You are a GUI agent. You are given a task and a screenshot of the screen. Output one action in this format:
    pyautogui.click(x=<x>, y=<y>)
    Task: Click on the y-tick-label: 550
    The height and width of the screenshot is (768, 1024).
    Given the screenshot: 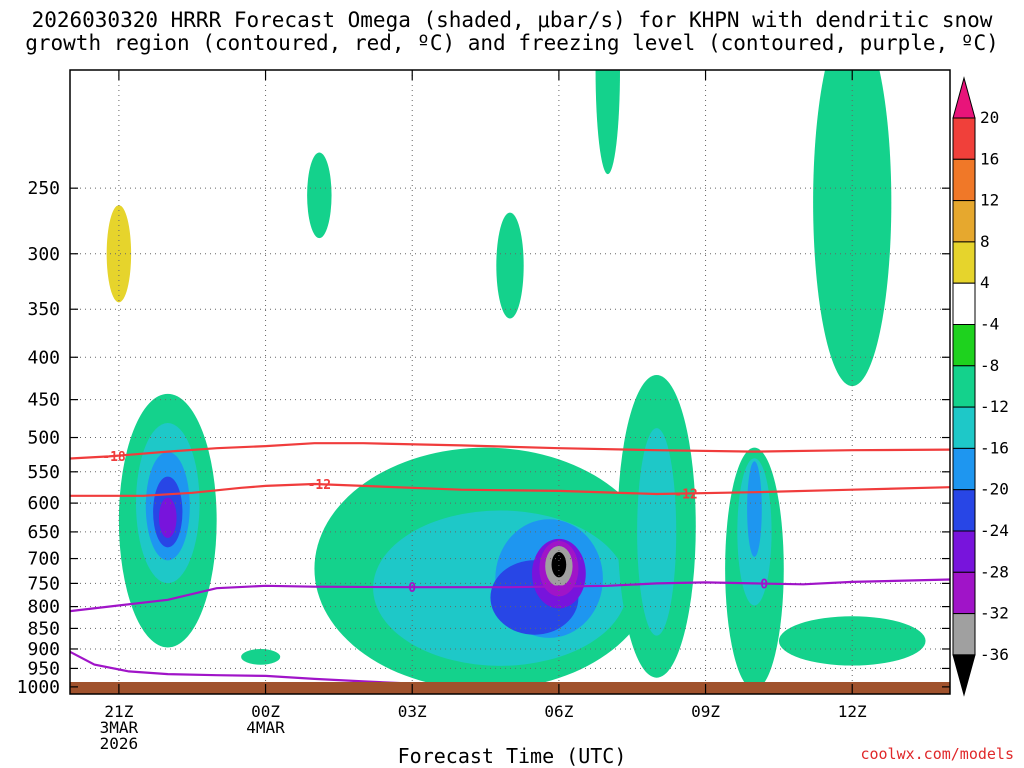 What is the action you would take?
    pyautogui.click(x=43, y=472)
    